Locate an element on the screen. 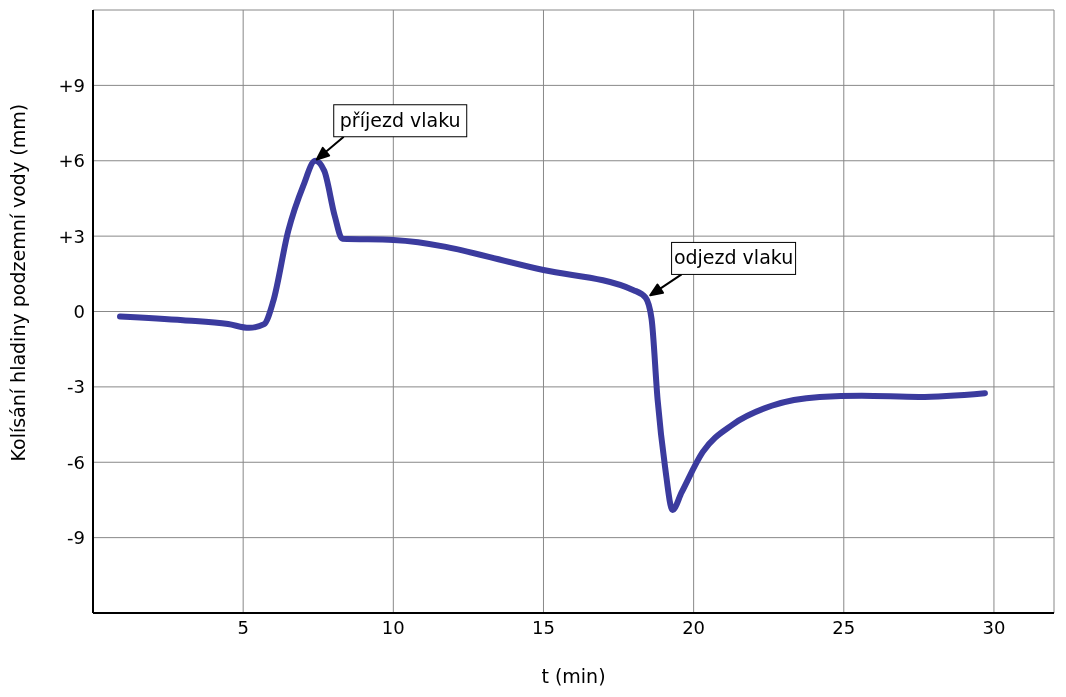  x-tick-label: 25 is located at coordinates (844, 627).